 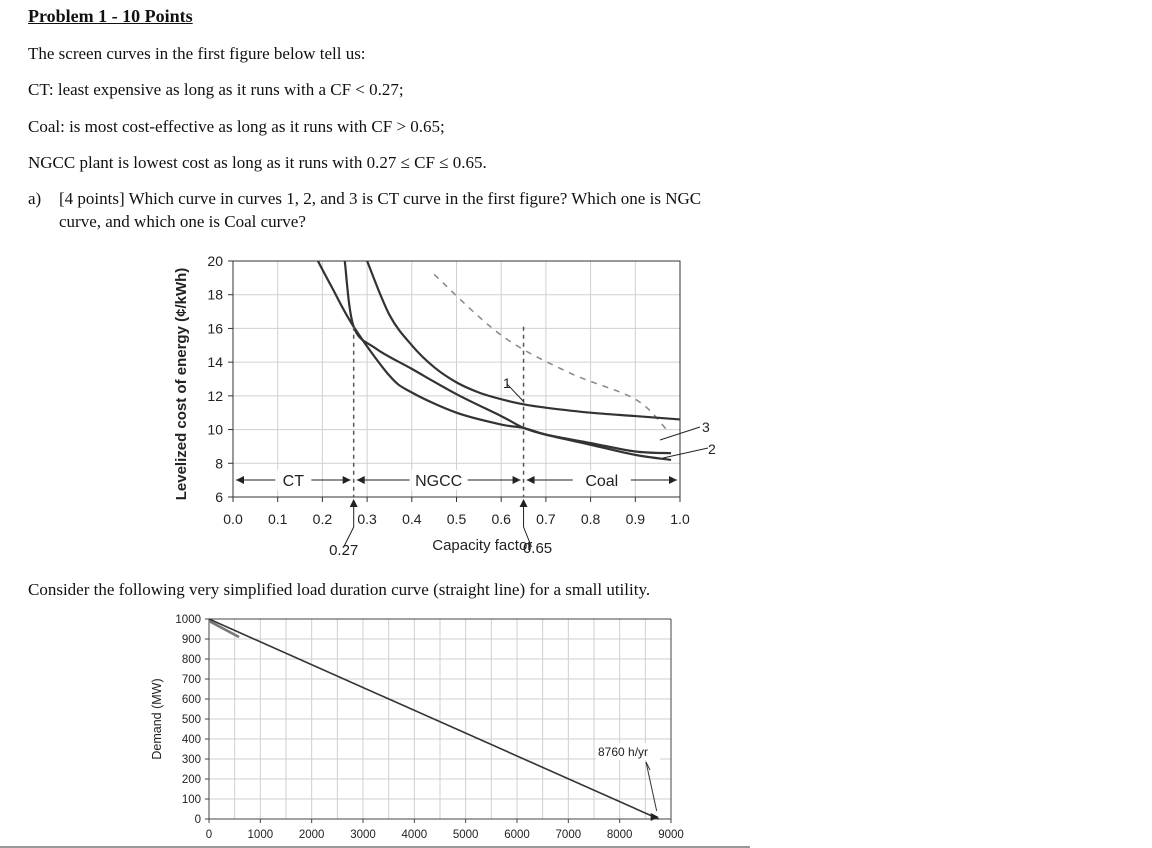 What do you see at coordinates (457, 519) in the screenshot?
I see `x-tick-label: 0.5` at bounding box center [457, 519].